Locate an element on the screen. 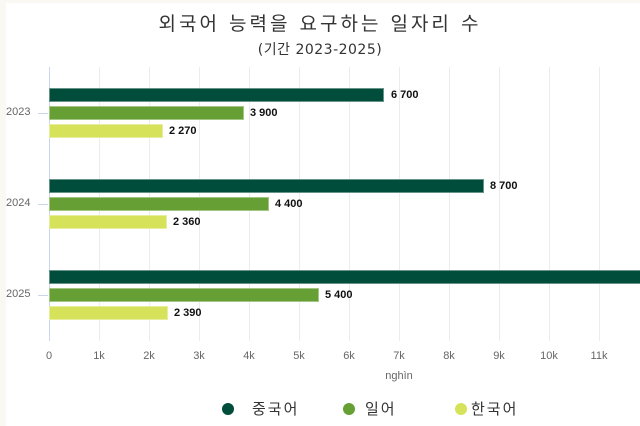 The height and width of the screenshot is (426, 640). gridline-7k is located at coordinates (399, 204).